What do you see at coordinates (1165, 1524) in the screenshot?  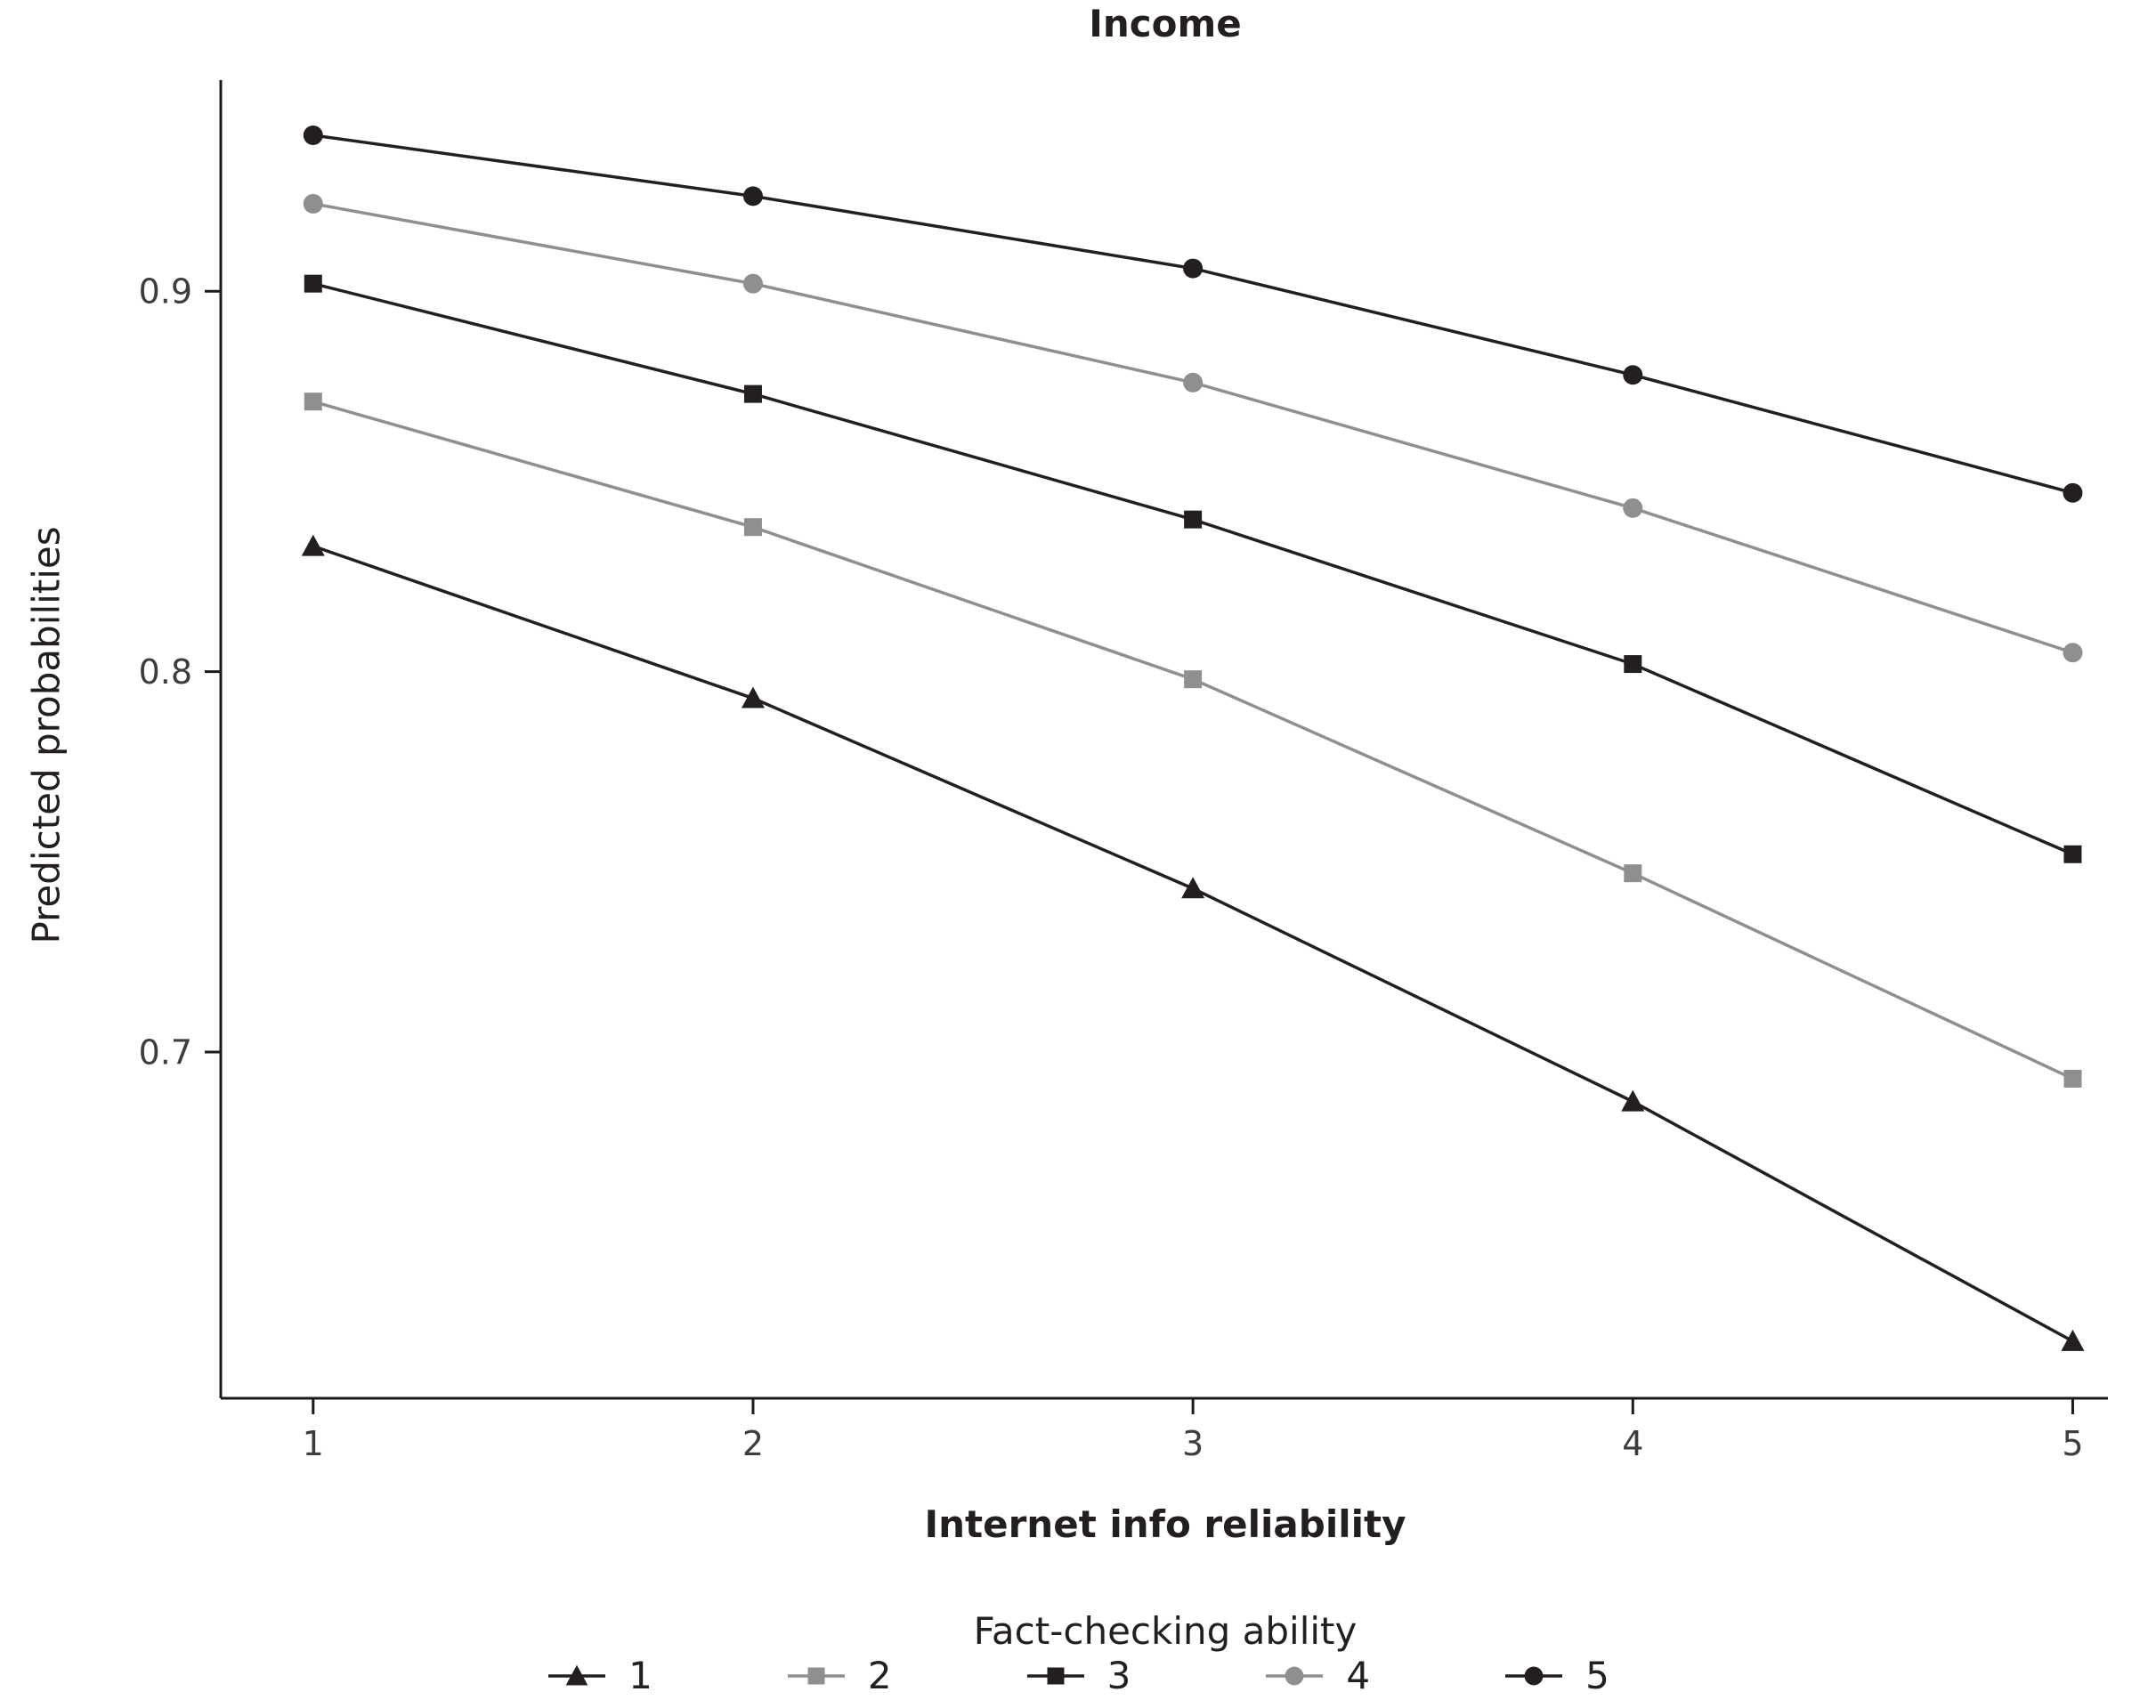 I see `x-axis-label: Internet info reliability` at bounding box center [1165, 1524].